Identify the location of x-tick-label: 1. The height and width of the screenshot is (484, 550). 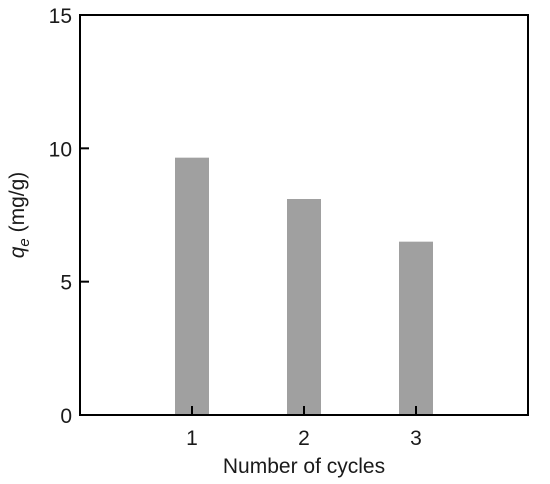
(192, 438).